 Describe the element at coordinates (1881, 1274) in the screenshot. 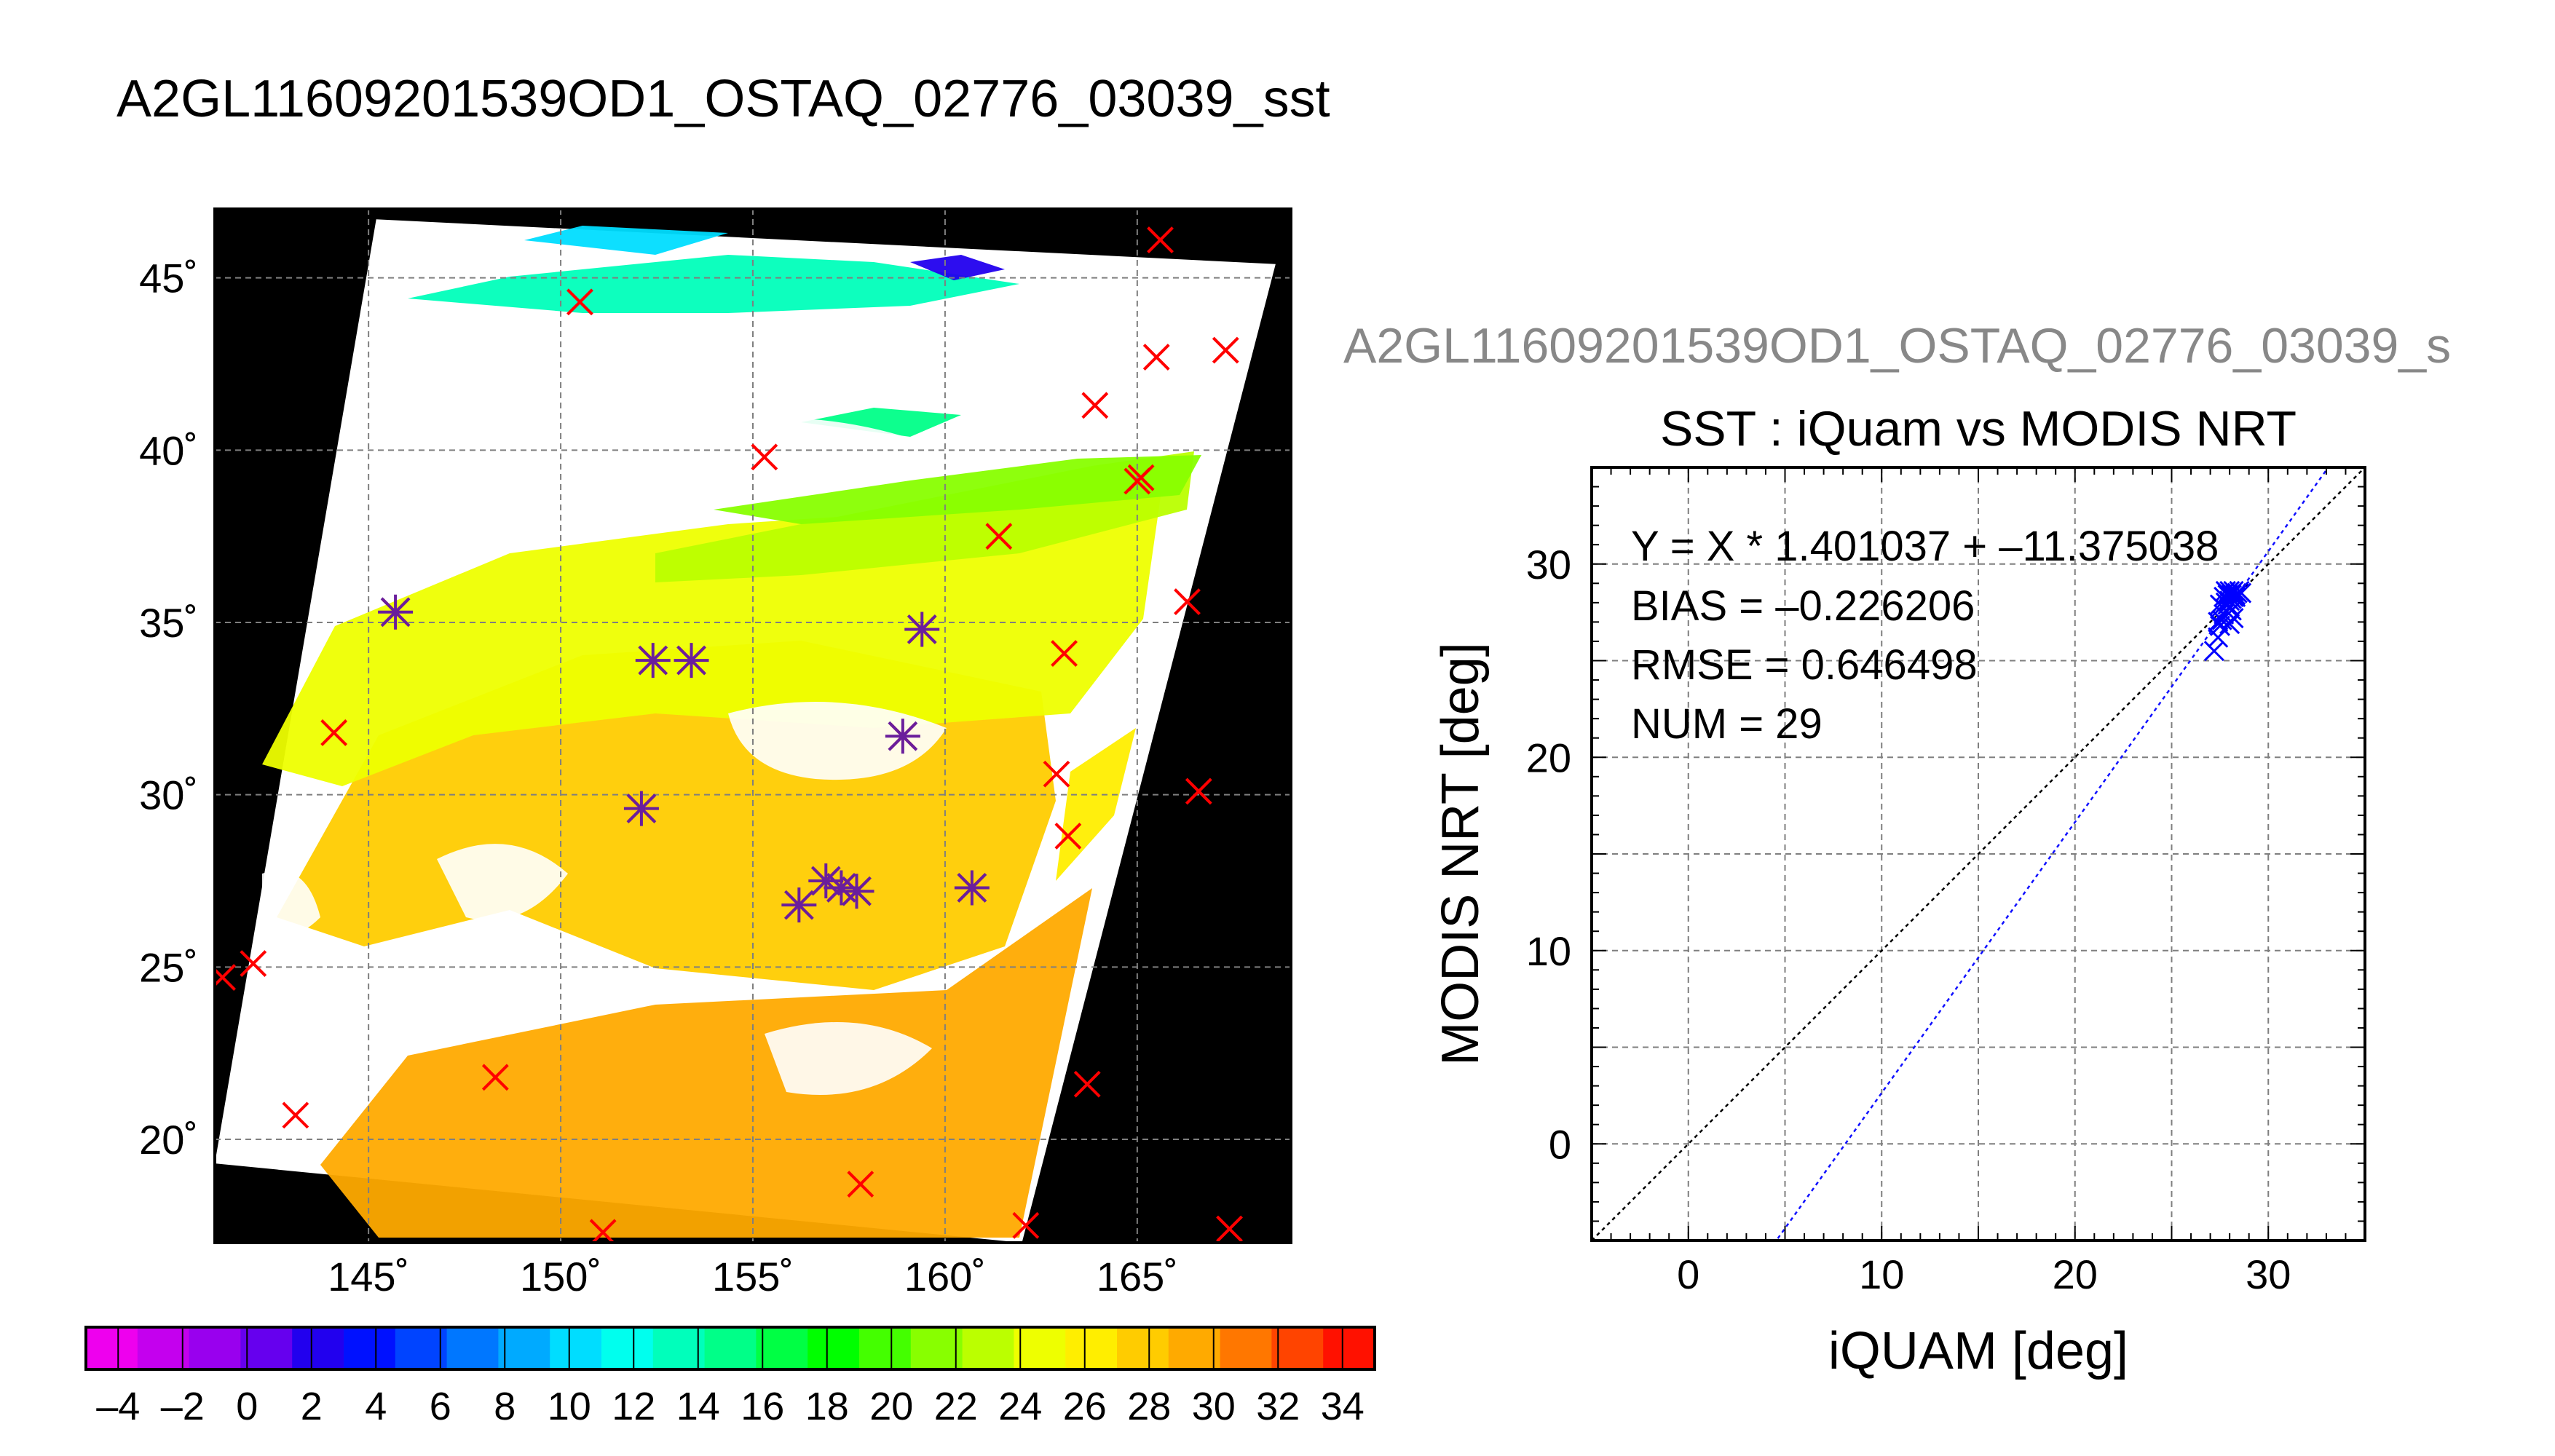

I see `scatter-x-tick-label: 10` at that location.